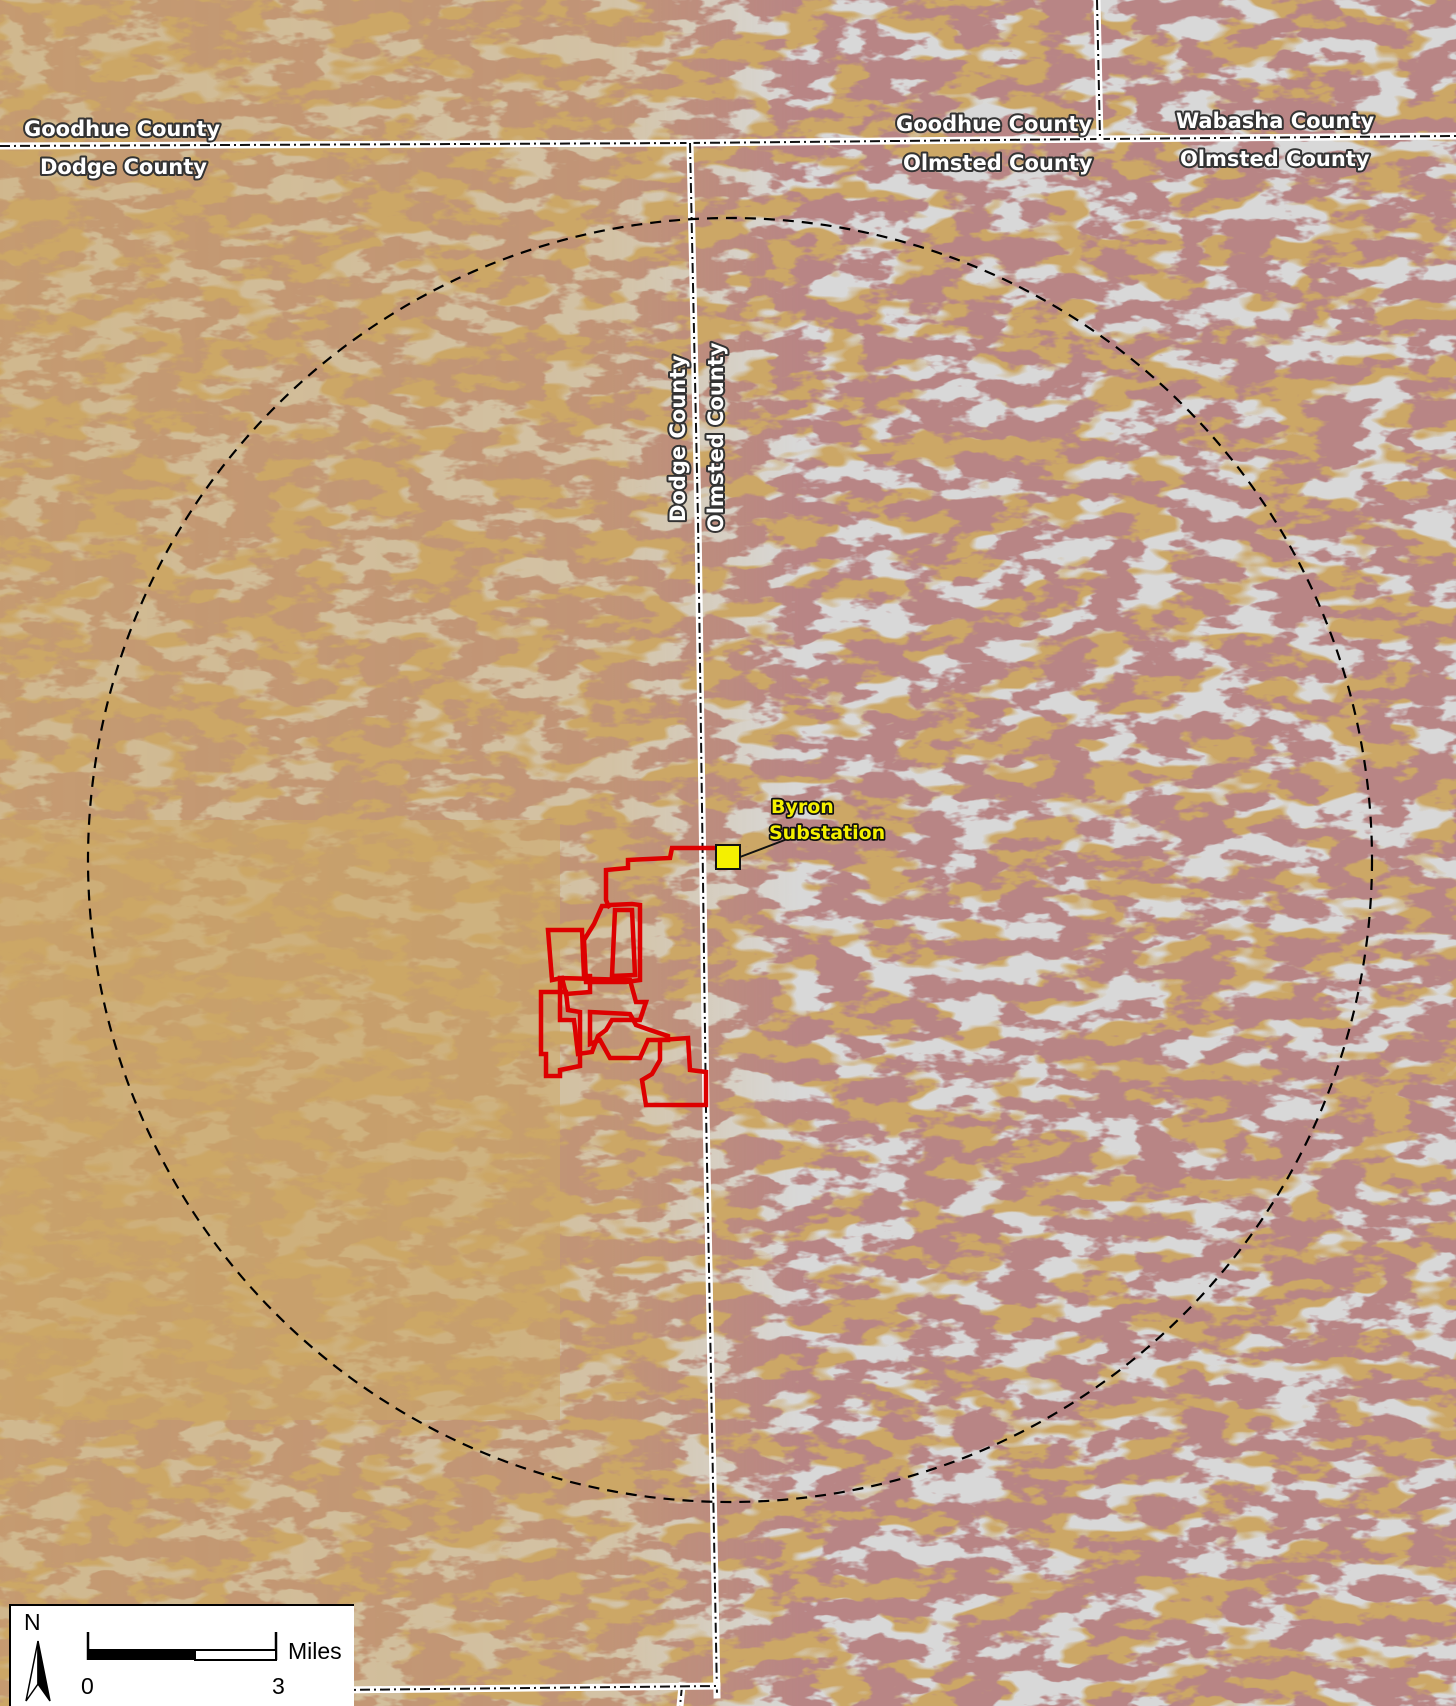 The width and height of the screenshot is (1456, 1706). I want to click on boundary-bottom, so click(528, 1688).